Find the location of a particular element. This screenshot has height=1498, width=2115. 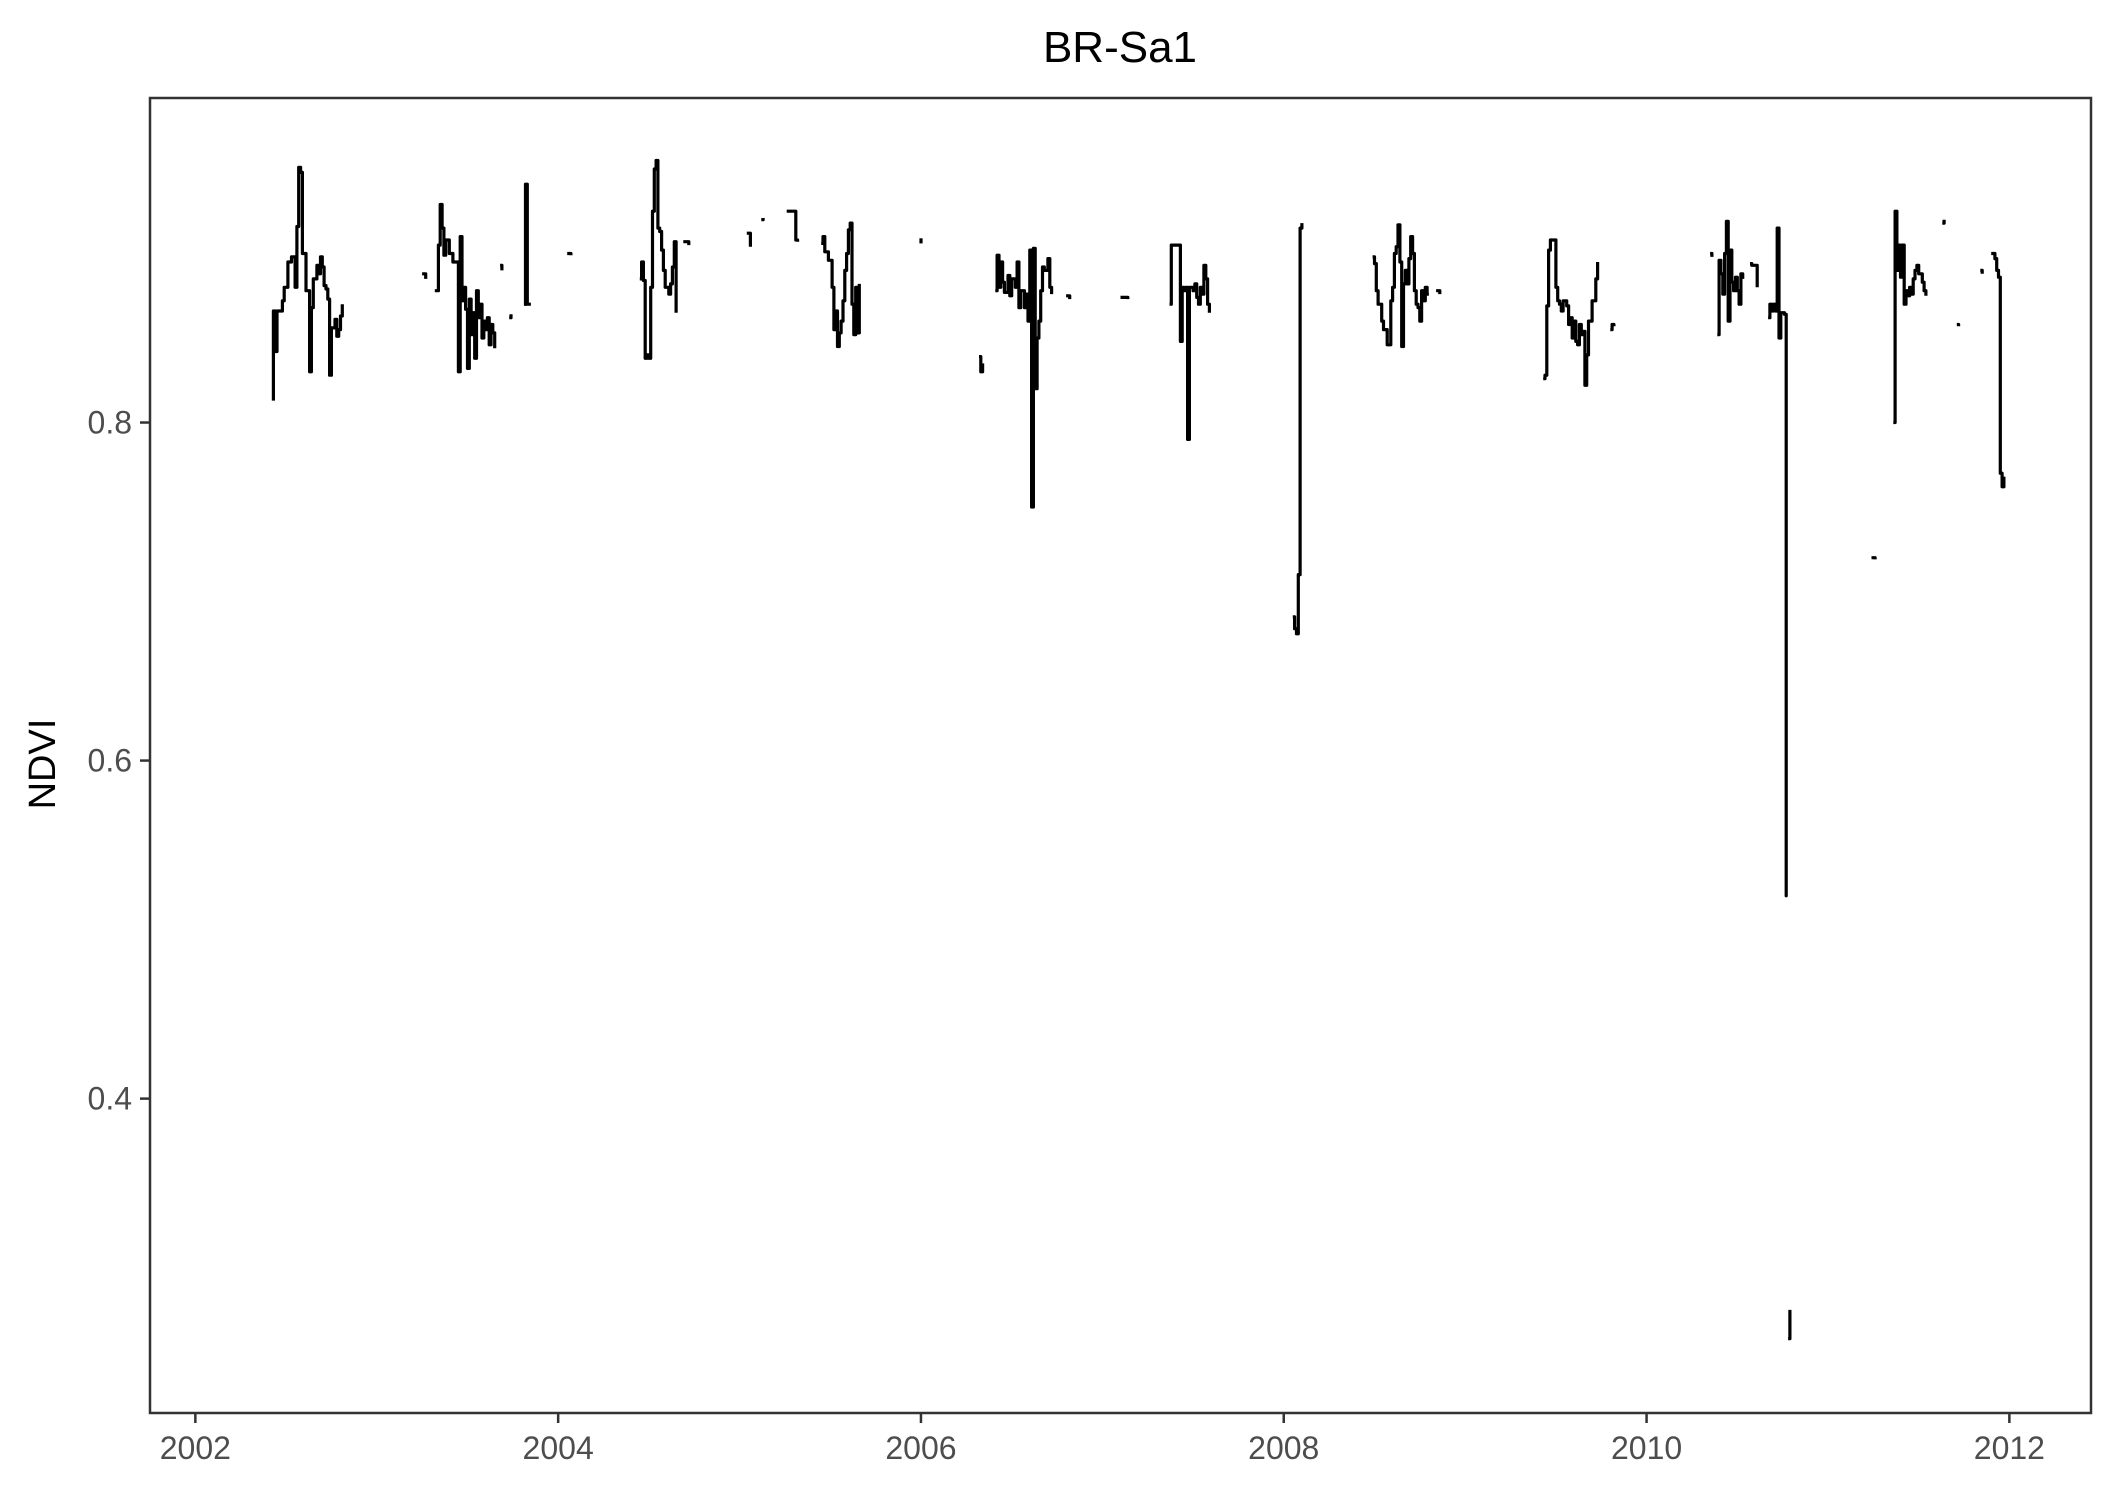

x-tick-label-2002: 2002 is located at coordinates (195, 1448).